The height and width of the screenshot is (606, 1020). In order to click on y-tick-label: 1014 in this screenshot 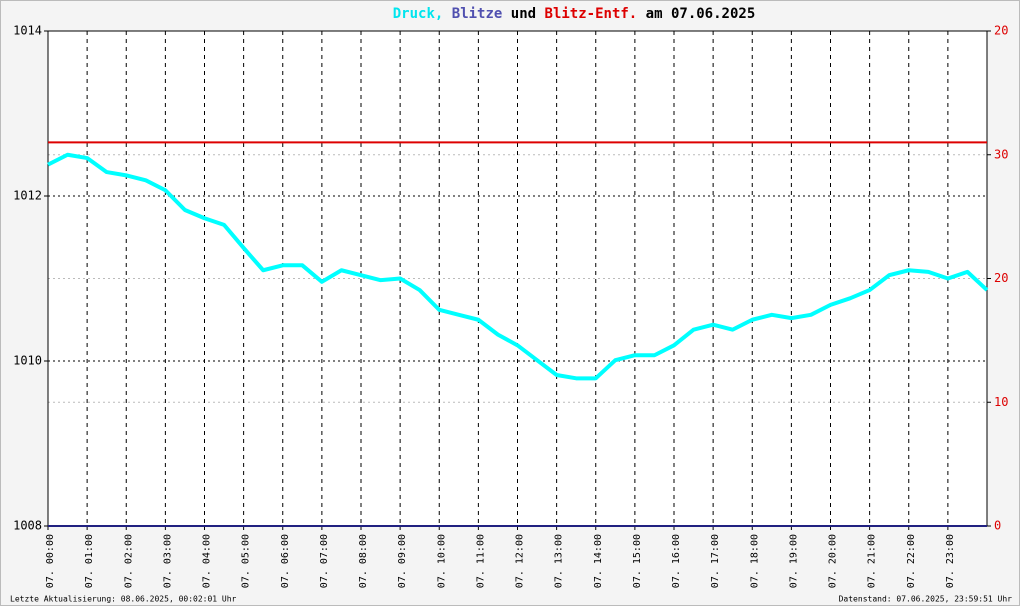, I will do `click(27, 31)`.